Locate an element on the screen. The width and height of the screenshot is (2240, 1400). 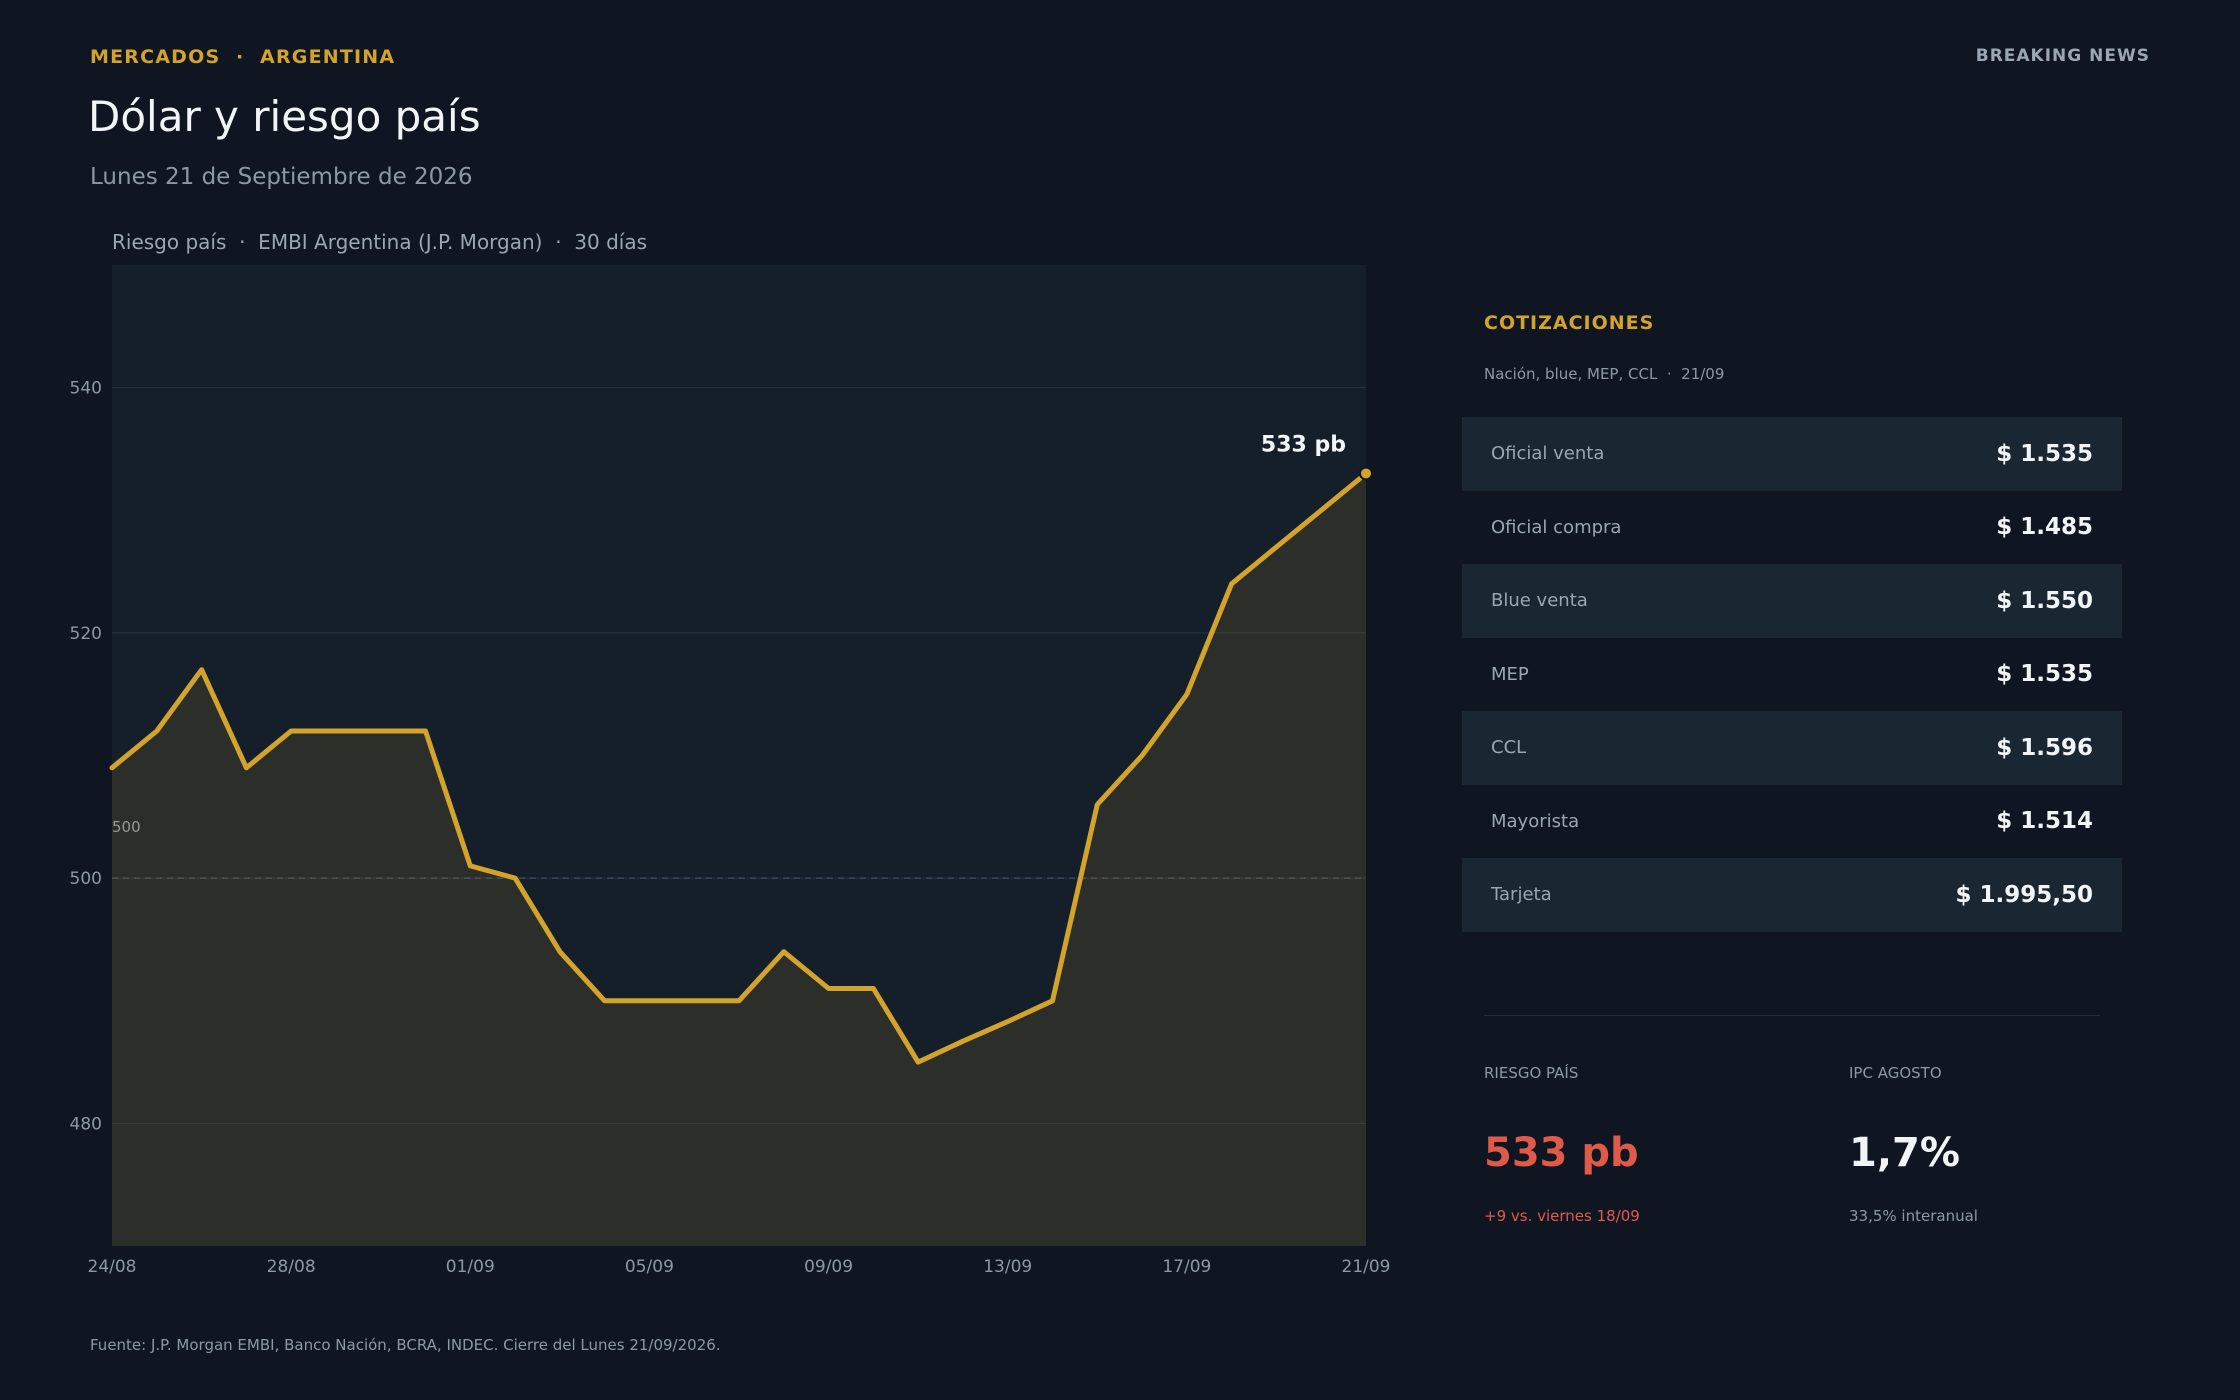
breaking-news-label: BREAKING NEWS is located at coordinates (2062, 56).